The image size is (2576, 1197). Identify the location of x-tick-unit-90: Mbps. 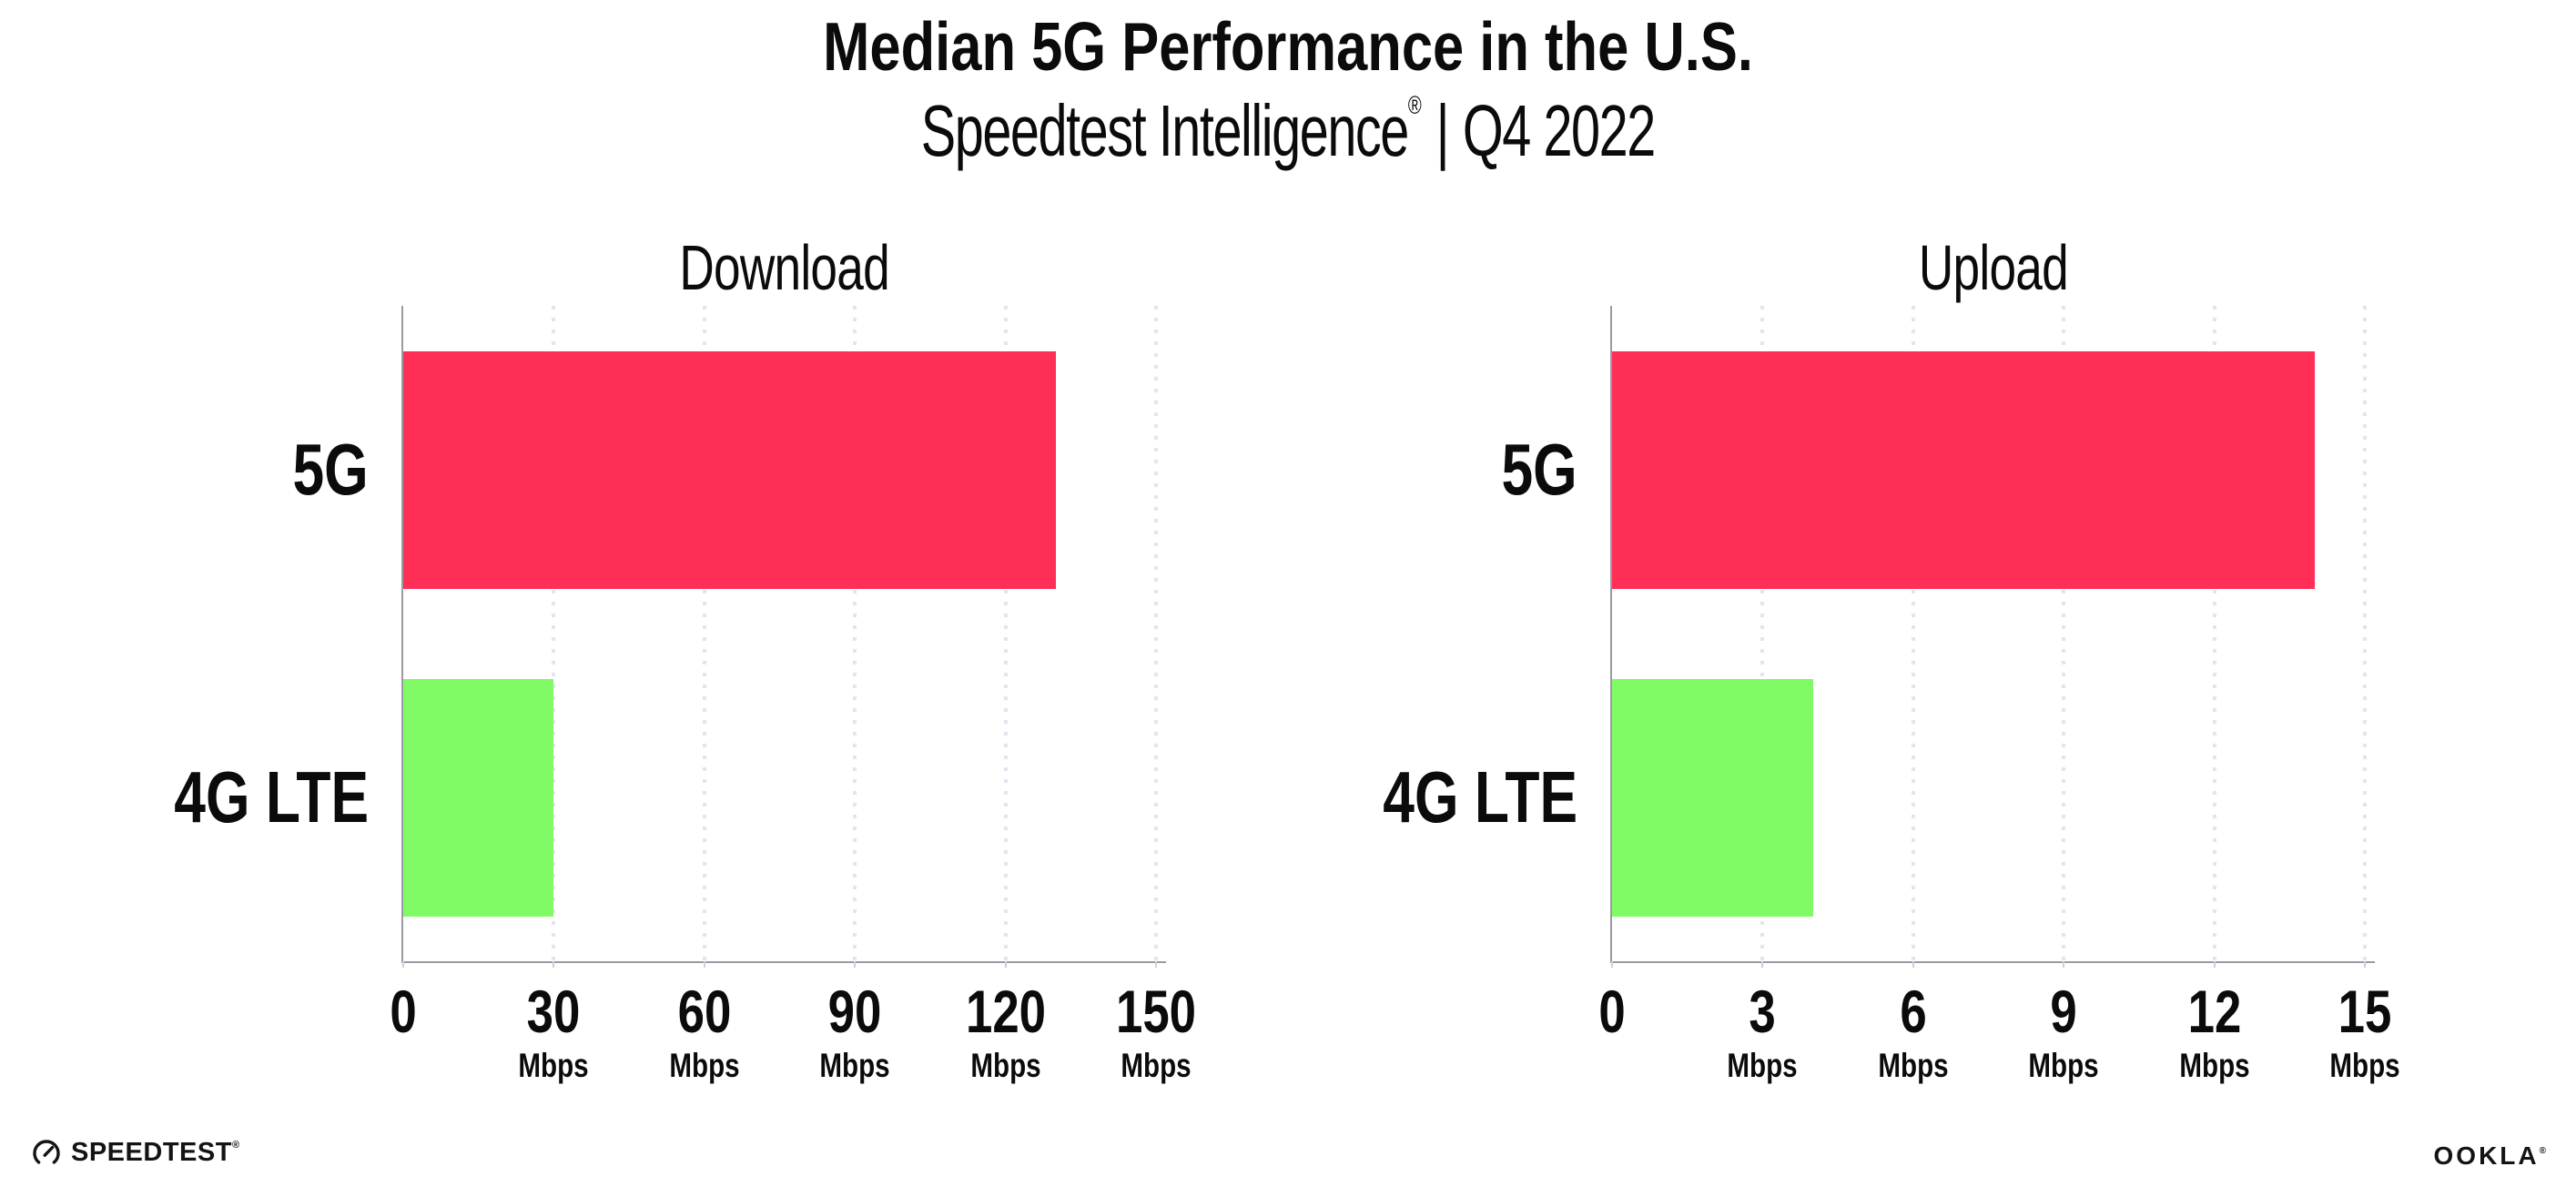
(854, 1066).